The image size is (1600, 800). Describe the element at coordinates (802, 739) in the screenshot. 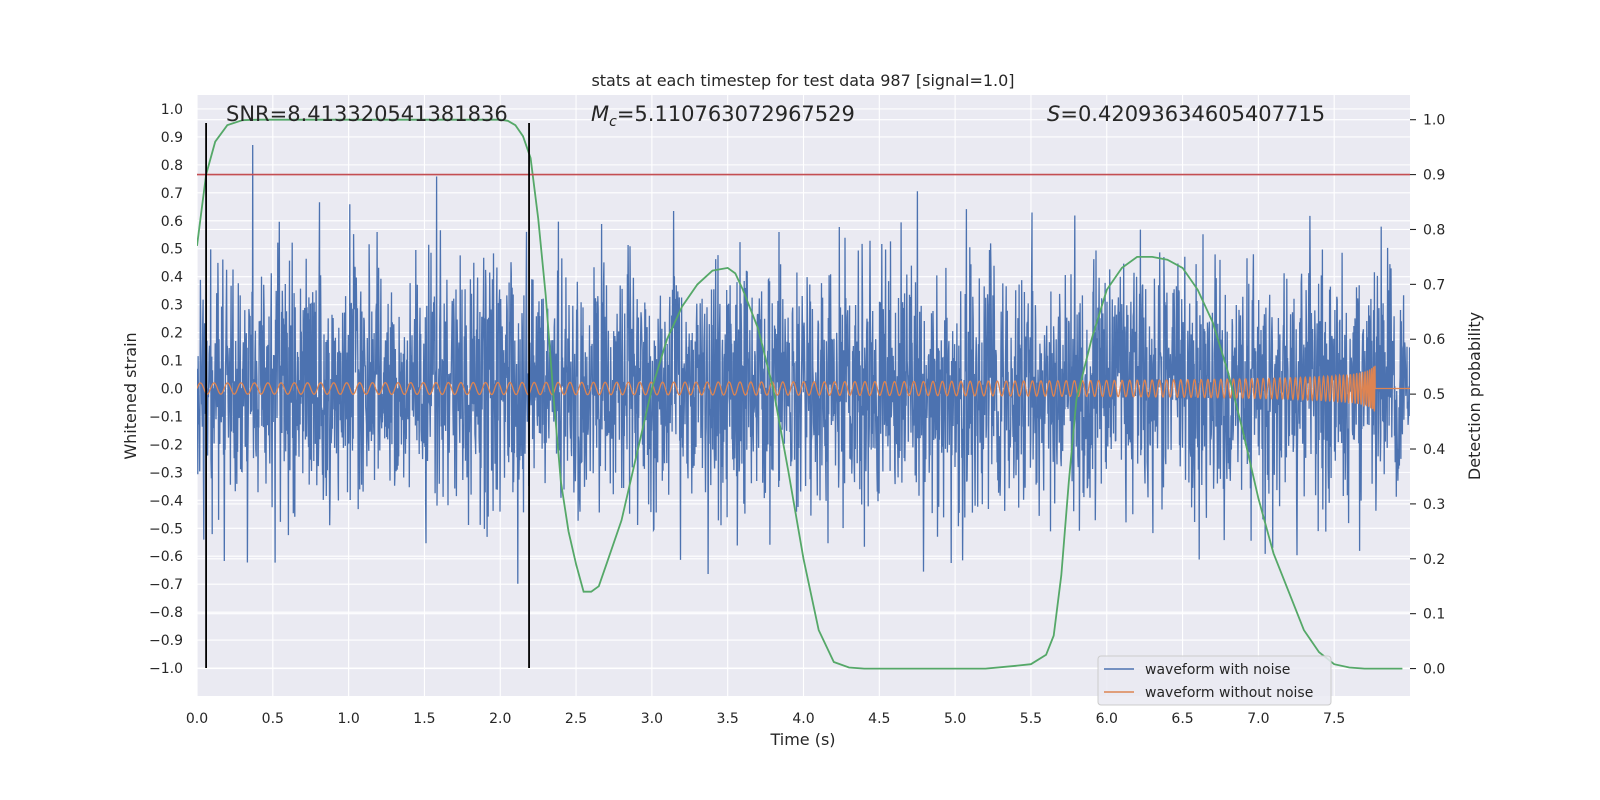

I see `x-axis-label: Time (s)` at that location.